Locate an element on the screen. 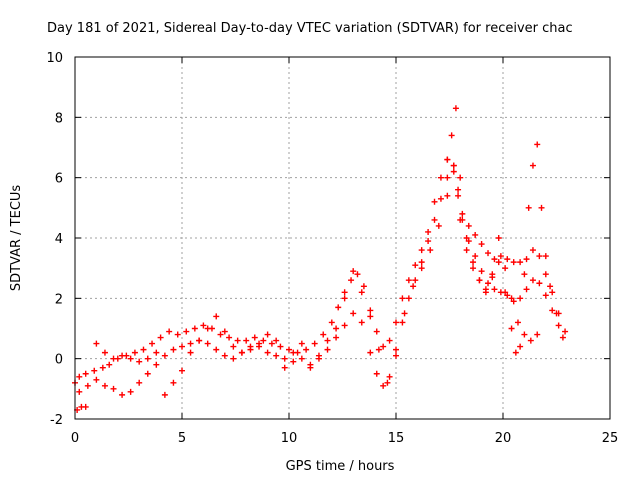 This screenshot has width=640, height=480. y-tick-label: 0 is located at coordinates (59, 360).